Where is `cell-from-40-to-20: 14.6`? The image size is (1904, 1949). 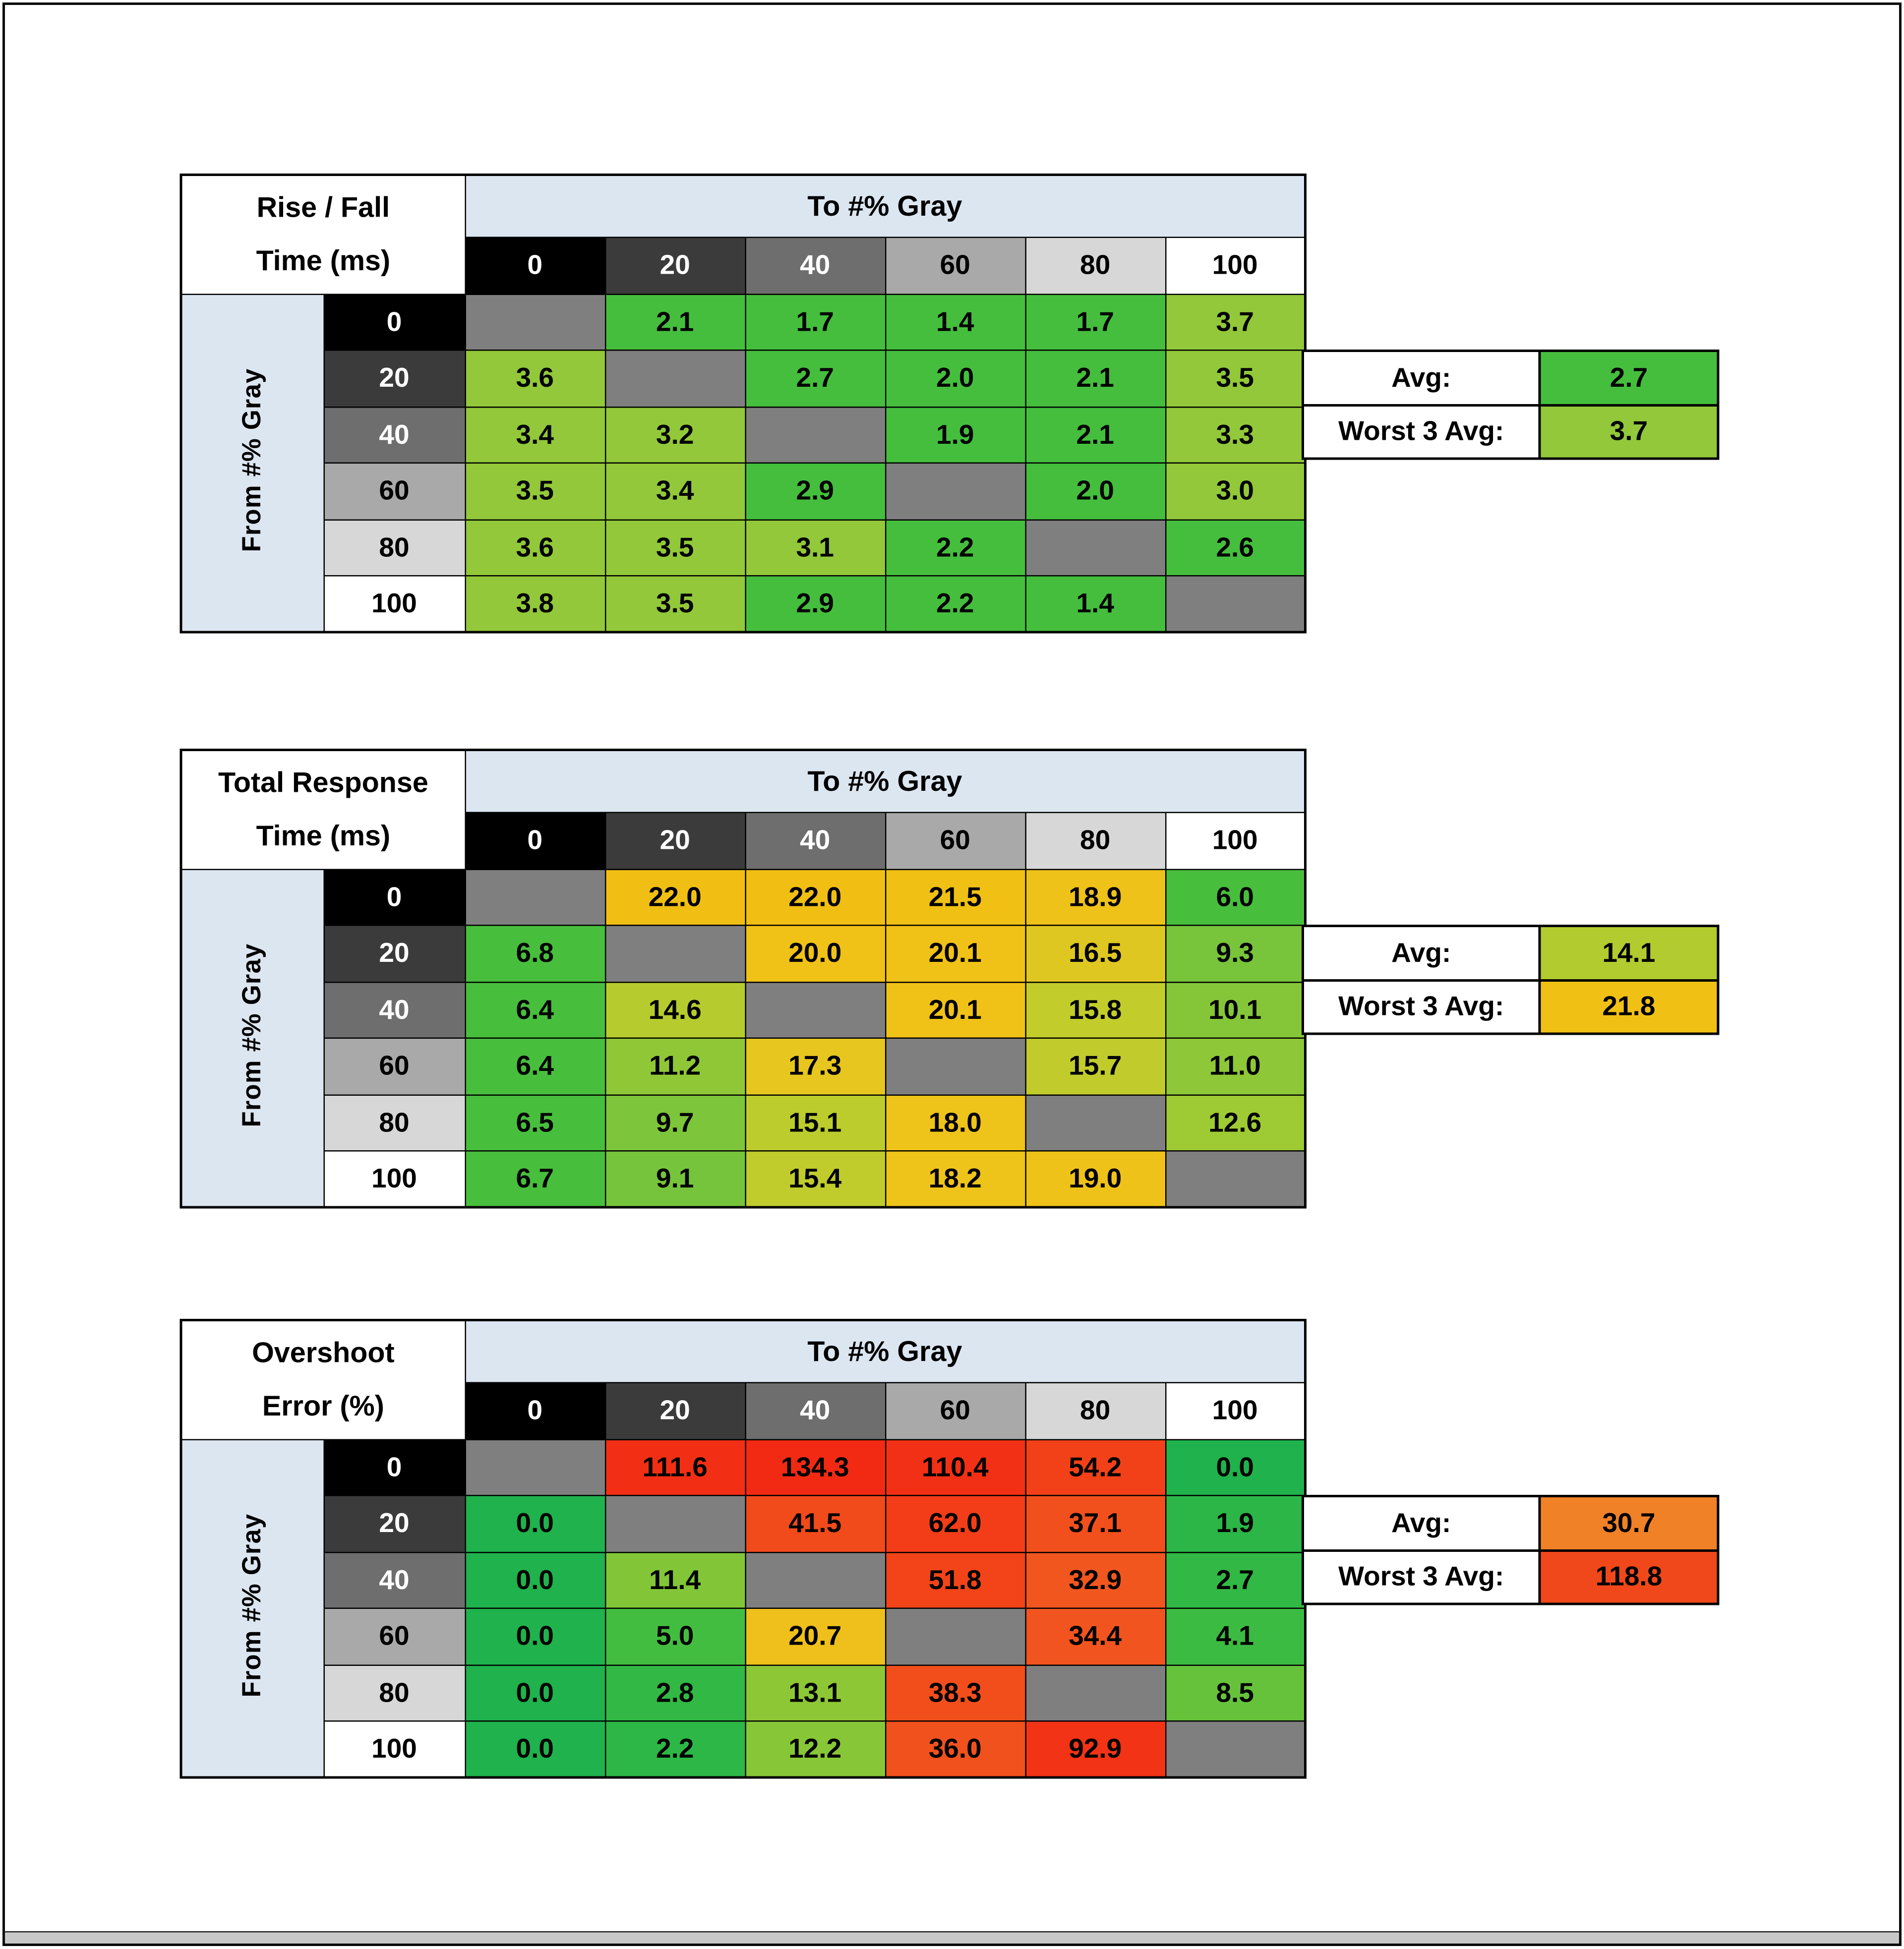
cell-from-40-to-20: 14.6 is located at coordinates (675, 1010).